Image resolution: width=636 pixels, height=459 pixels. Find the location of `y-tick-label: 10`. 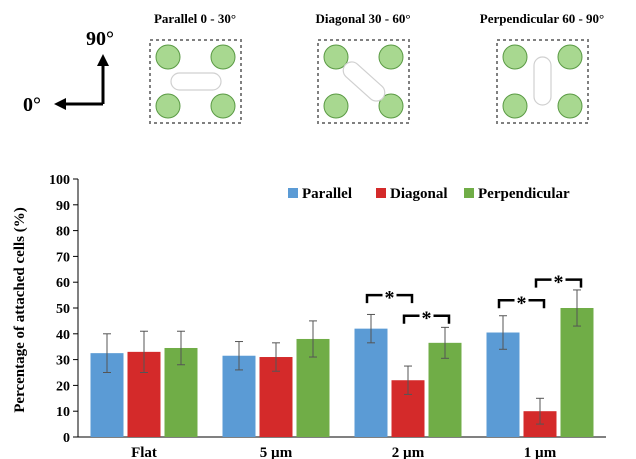

y-tick-label: 10 is located at coordinates (63, 412).